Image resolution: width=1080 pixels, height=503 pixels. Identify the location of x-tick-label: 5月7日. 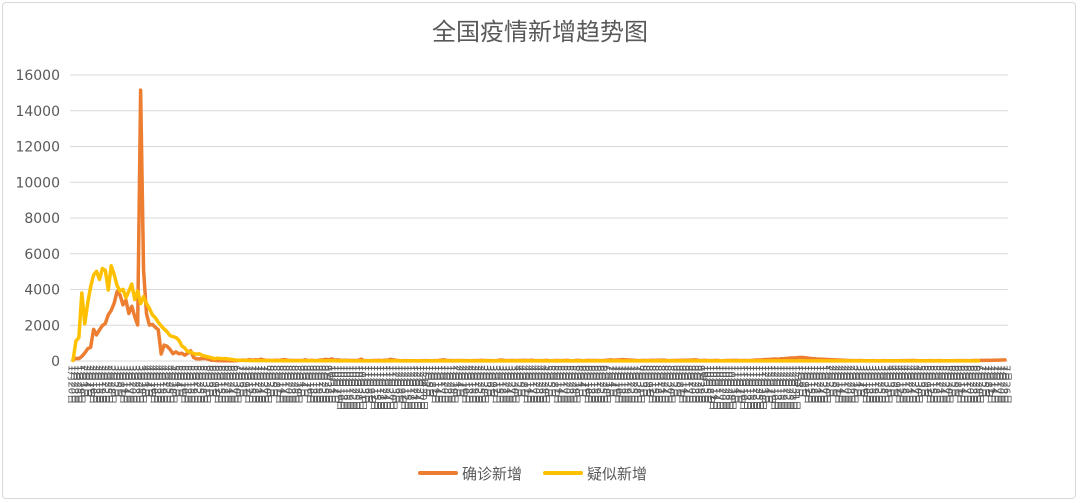
(182, 381).